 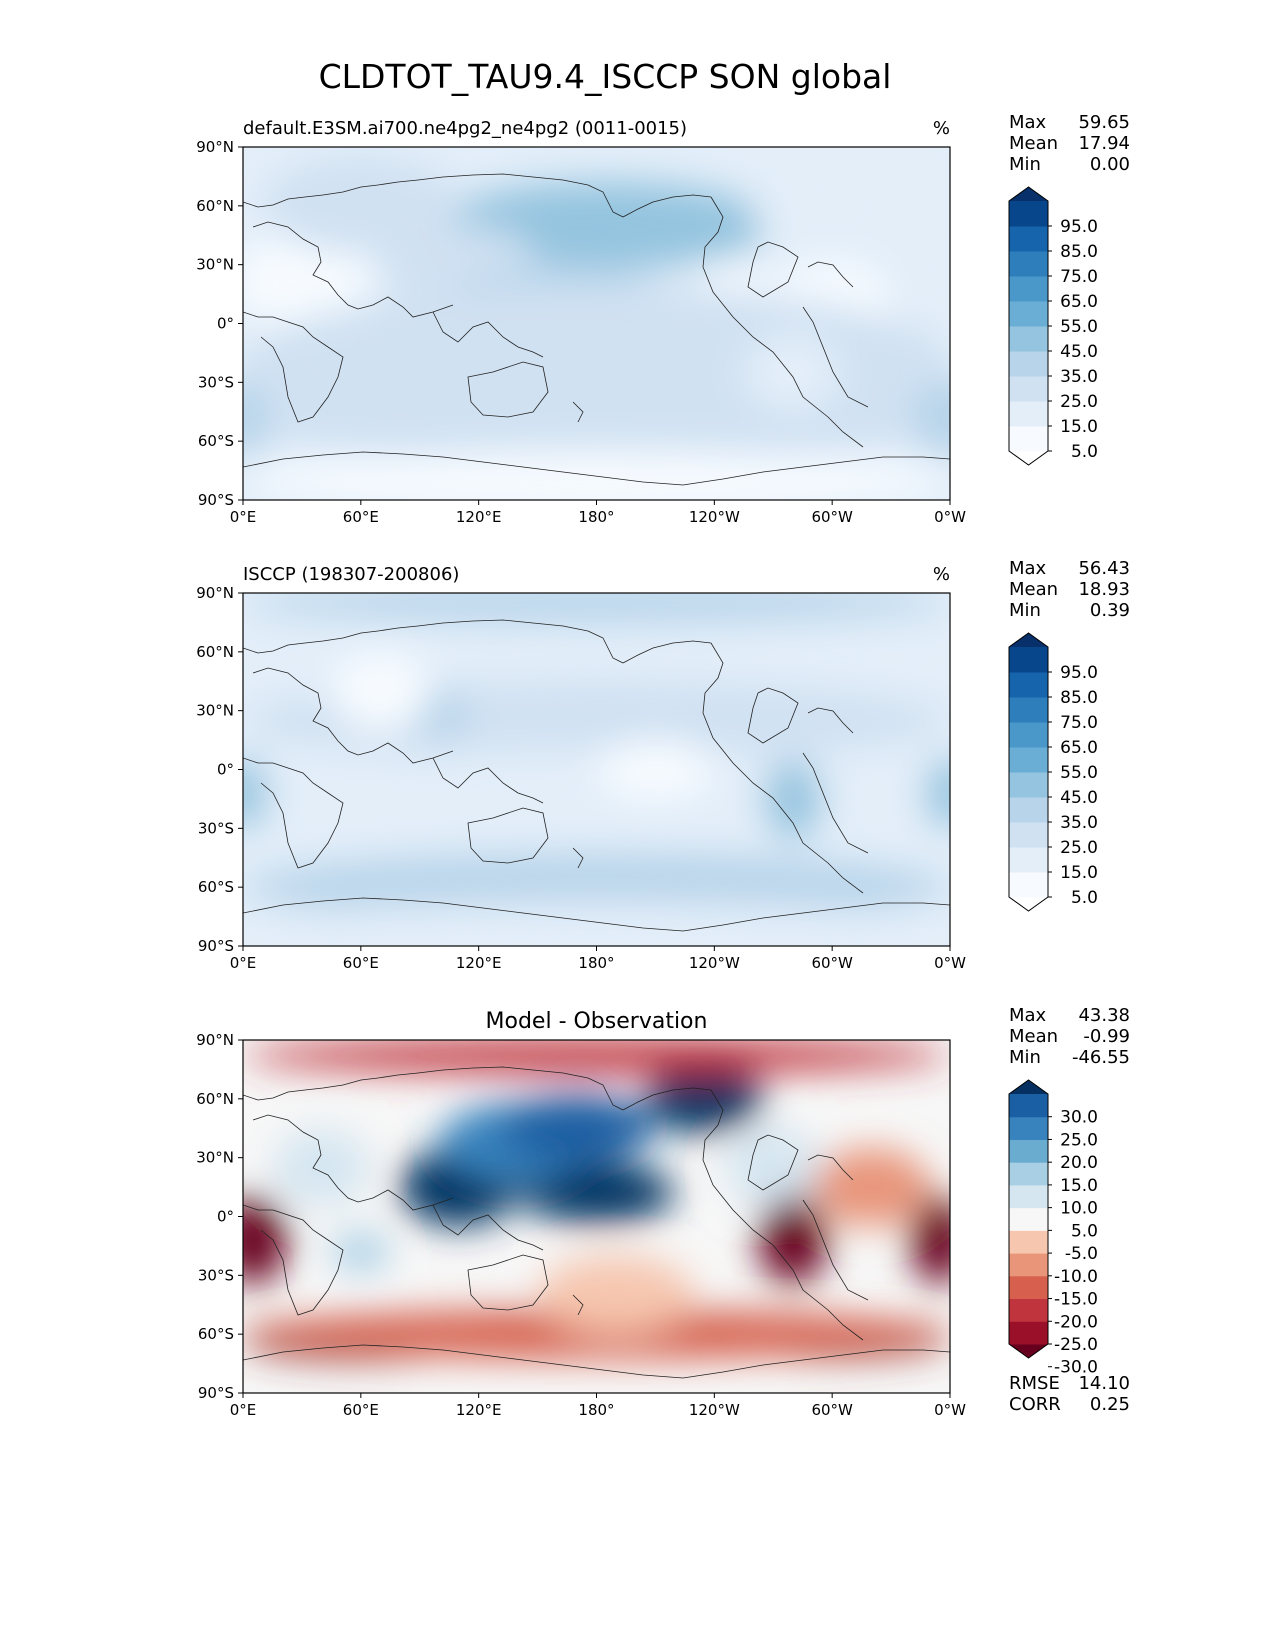 What do you see at coordinates (1079, 1209) in the screenshot?
I see `colorbar-label: 10.0` at bounding box center [1079, 1209].